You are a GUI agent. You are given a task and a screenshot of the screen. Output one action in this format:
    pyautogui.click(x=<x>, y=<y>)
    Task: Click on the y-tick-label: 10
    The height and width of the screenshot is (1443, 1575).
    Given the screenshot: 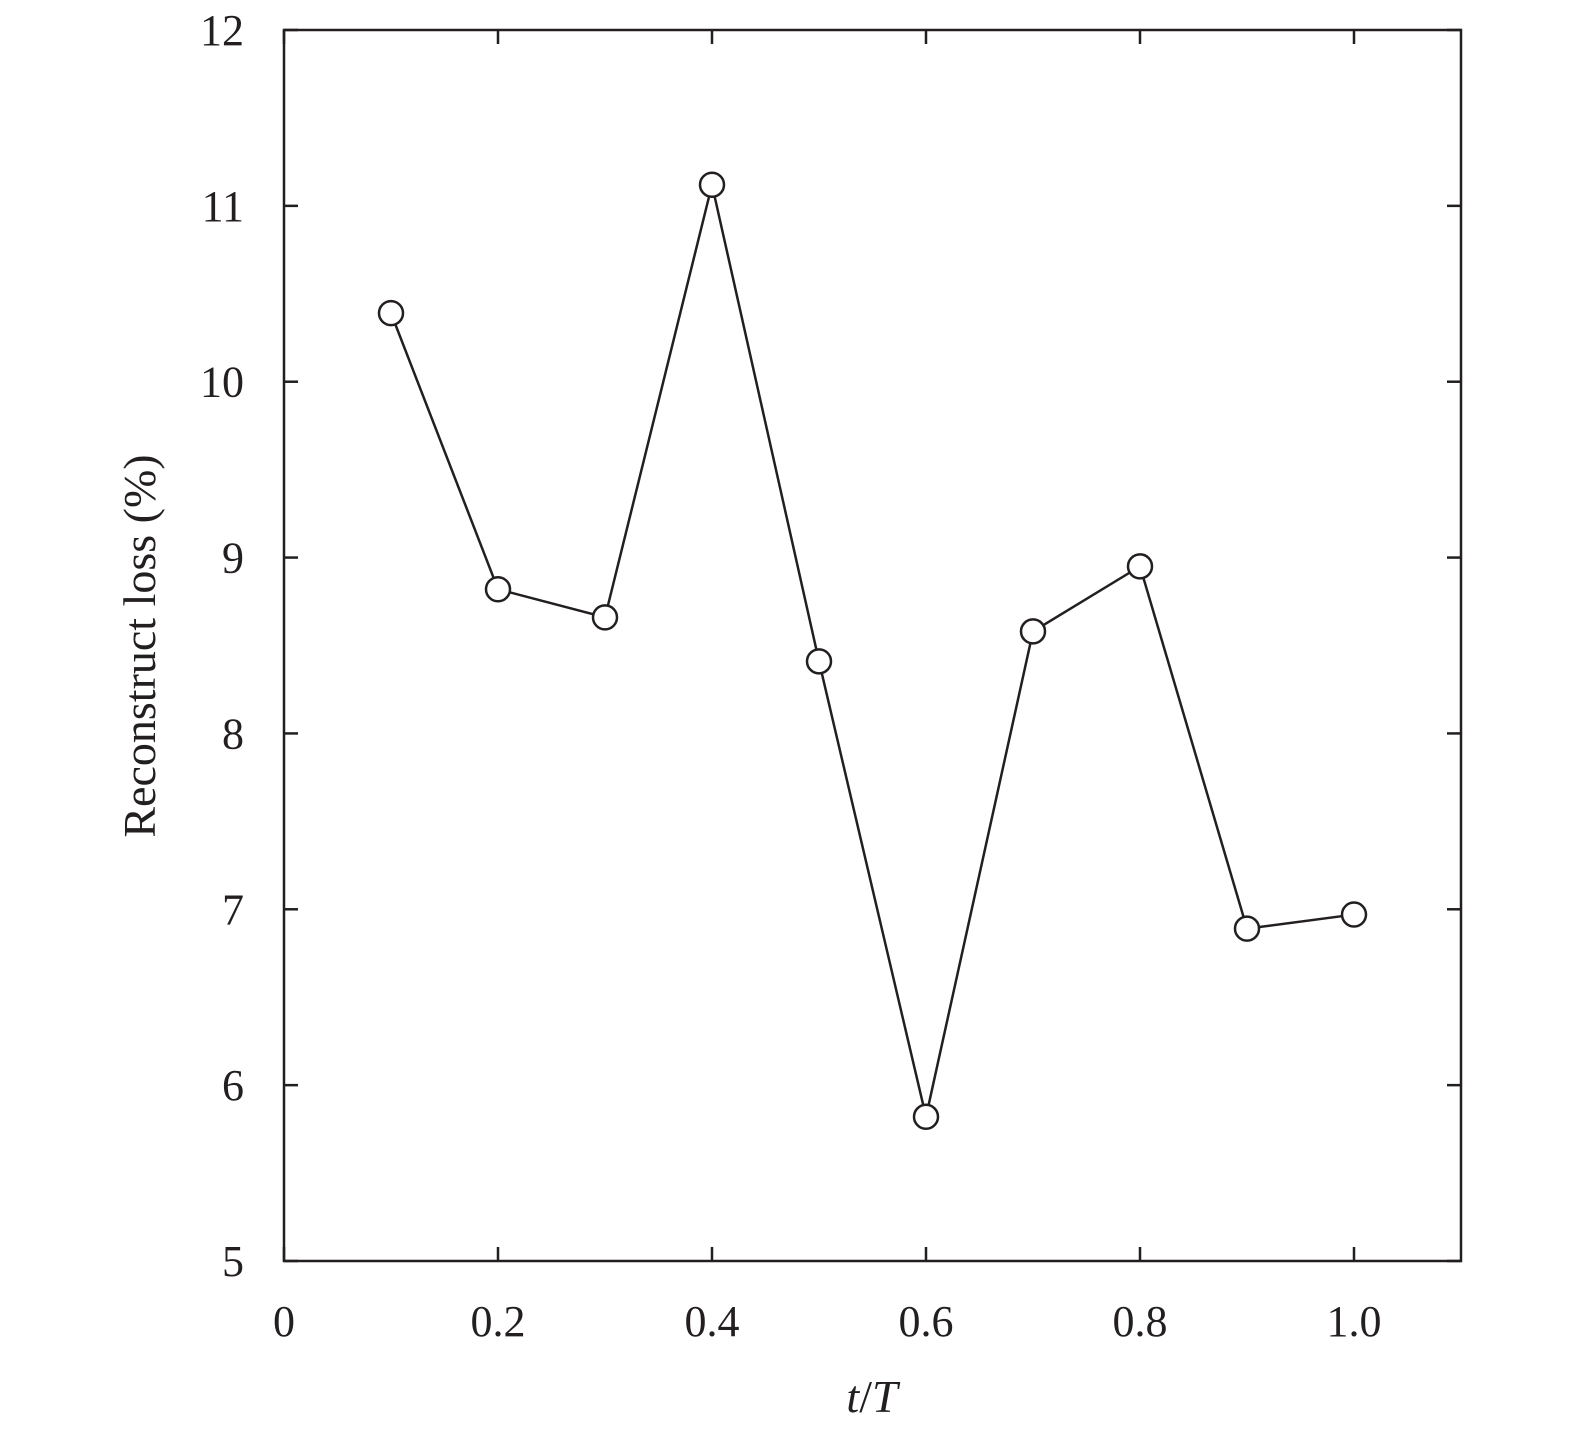 What is the action you would take?
    pyautogui.click(x=222, y=382)
    